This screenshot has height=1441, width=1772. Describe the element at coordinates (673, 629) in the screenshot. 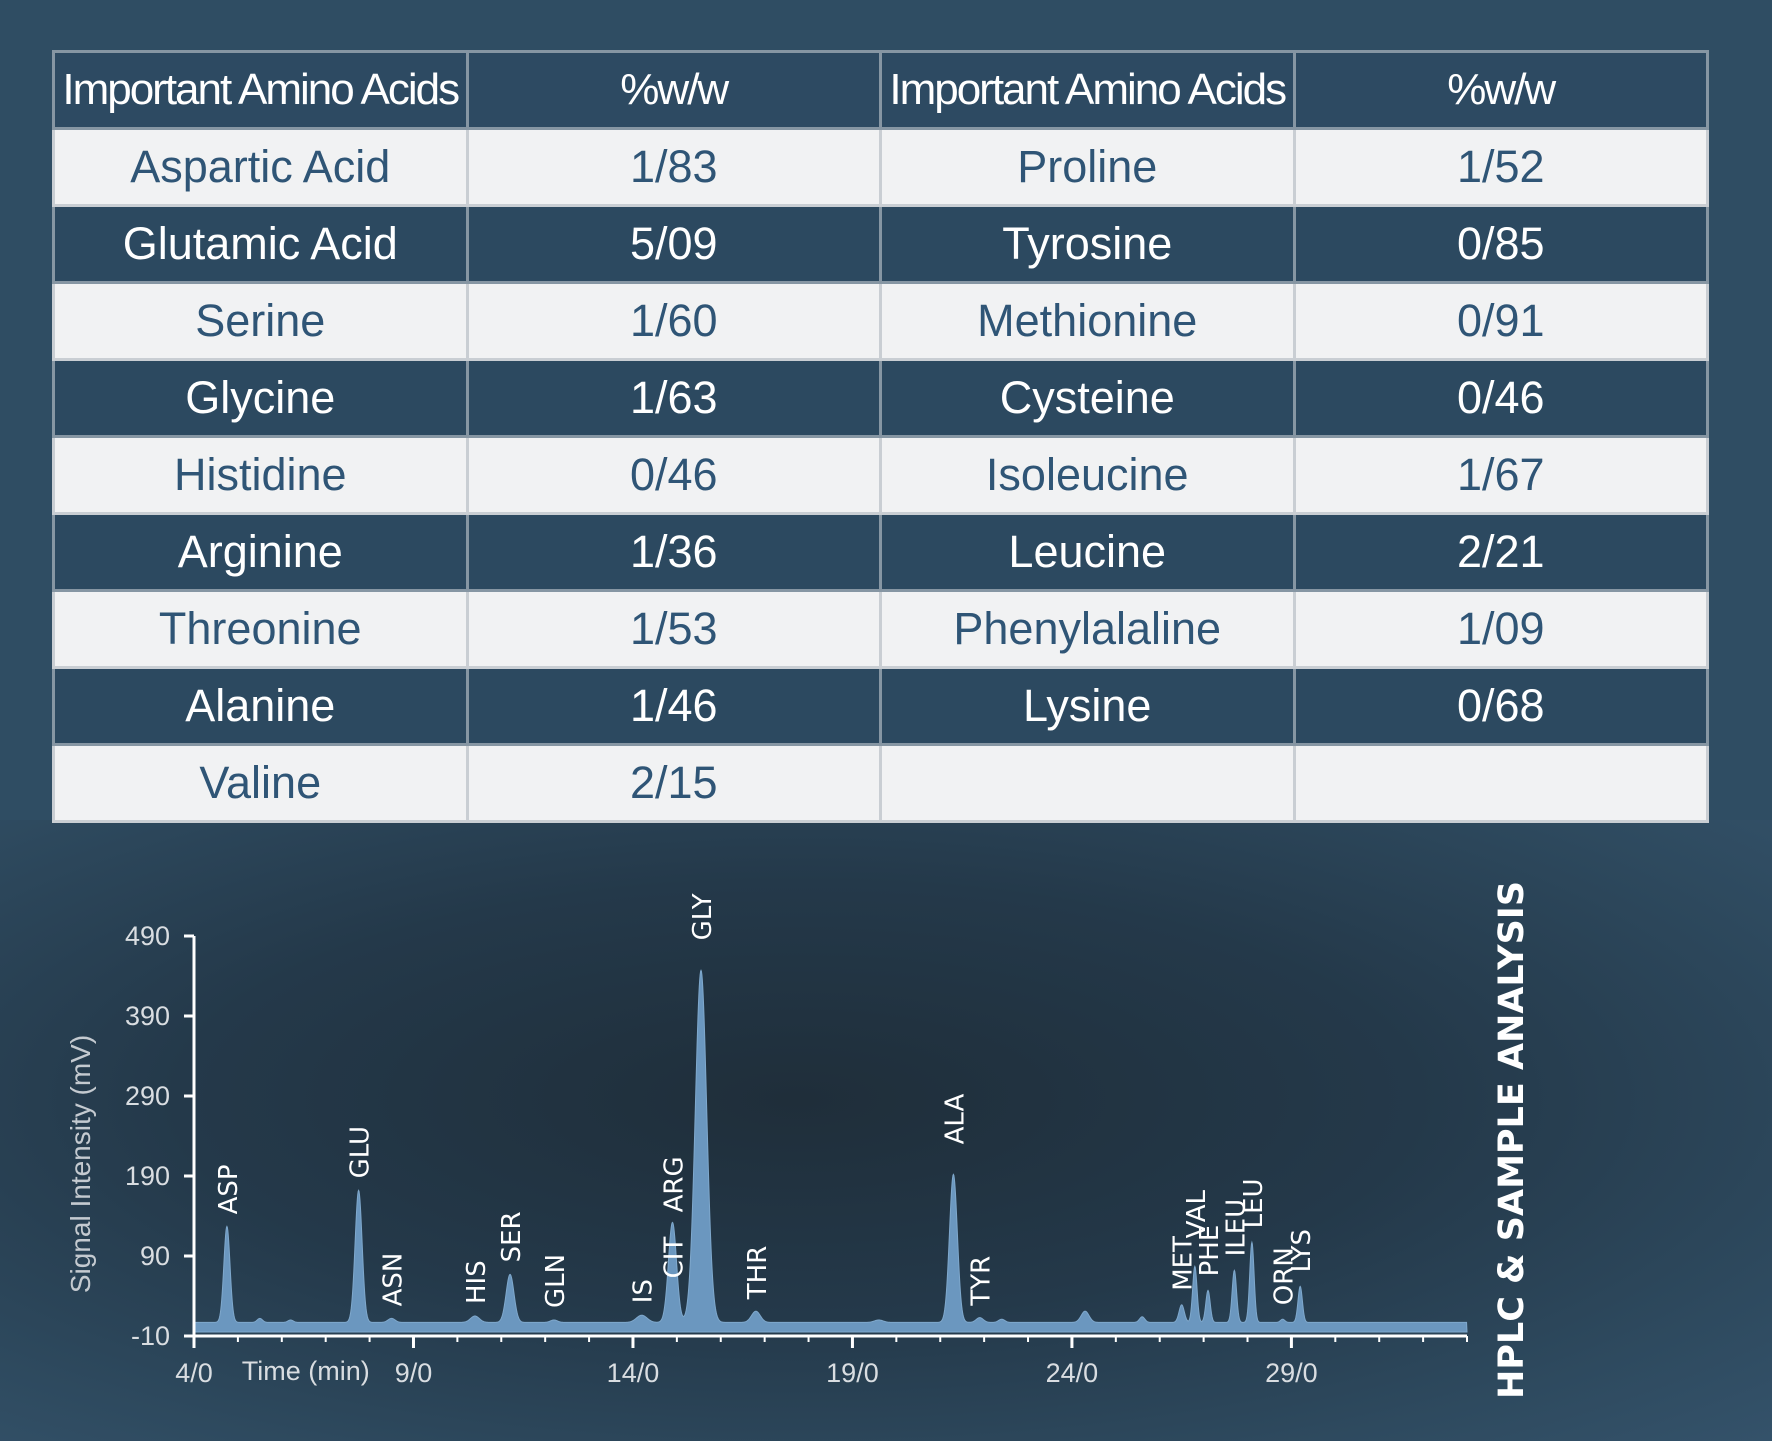

I see `table-cell: 1/53` at that location.